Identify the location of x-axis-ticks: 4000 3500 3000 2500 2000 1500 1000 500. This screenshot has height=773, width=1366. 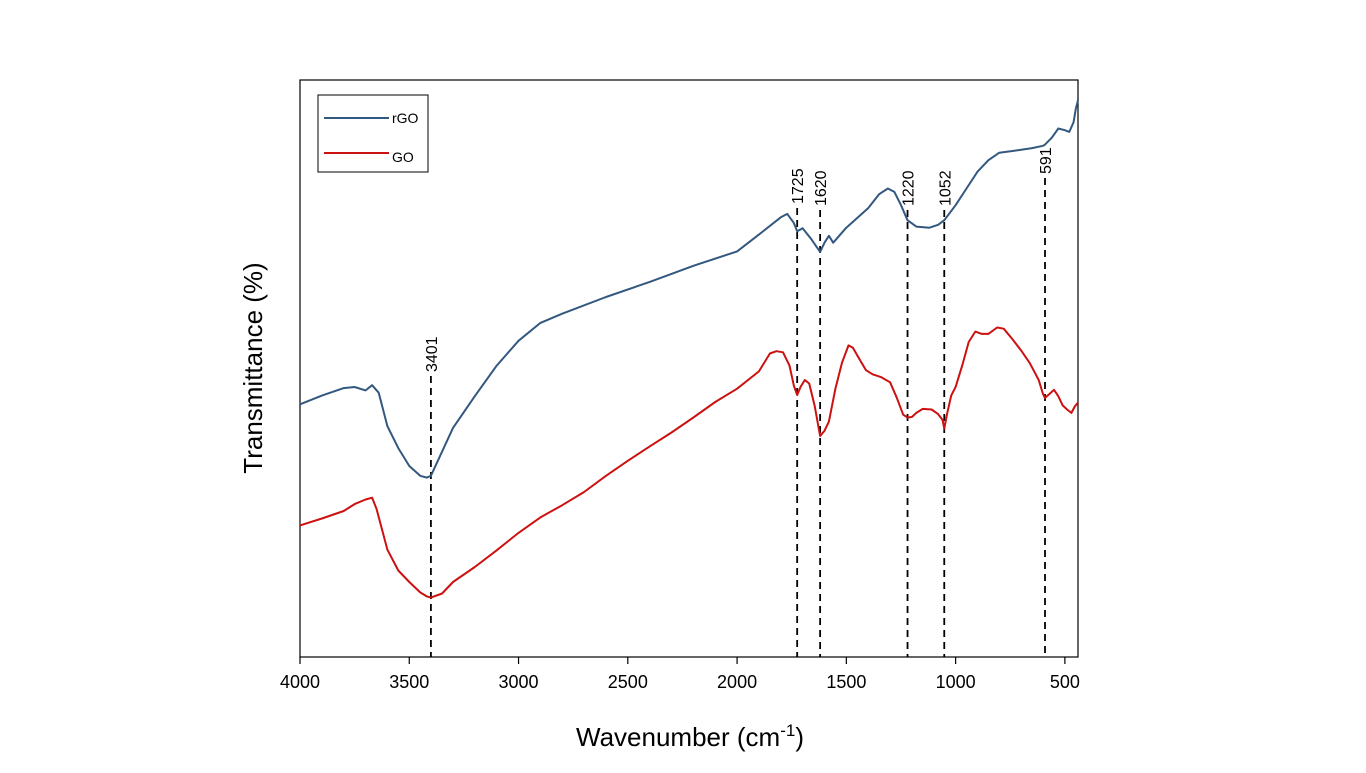
(680, 674).